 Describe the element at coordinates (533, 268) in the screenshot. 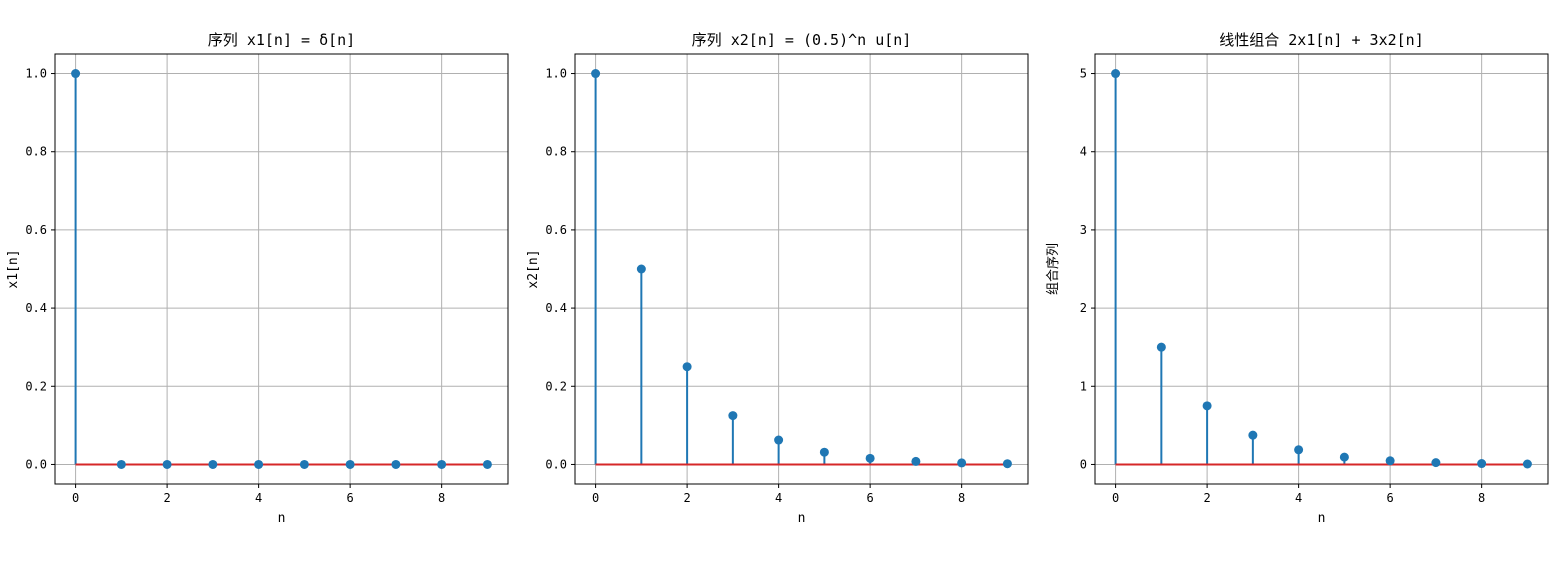

I see `y-axis-label: x2[n]` at that location.